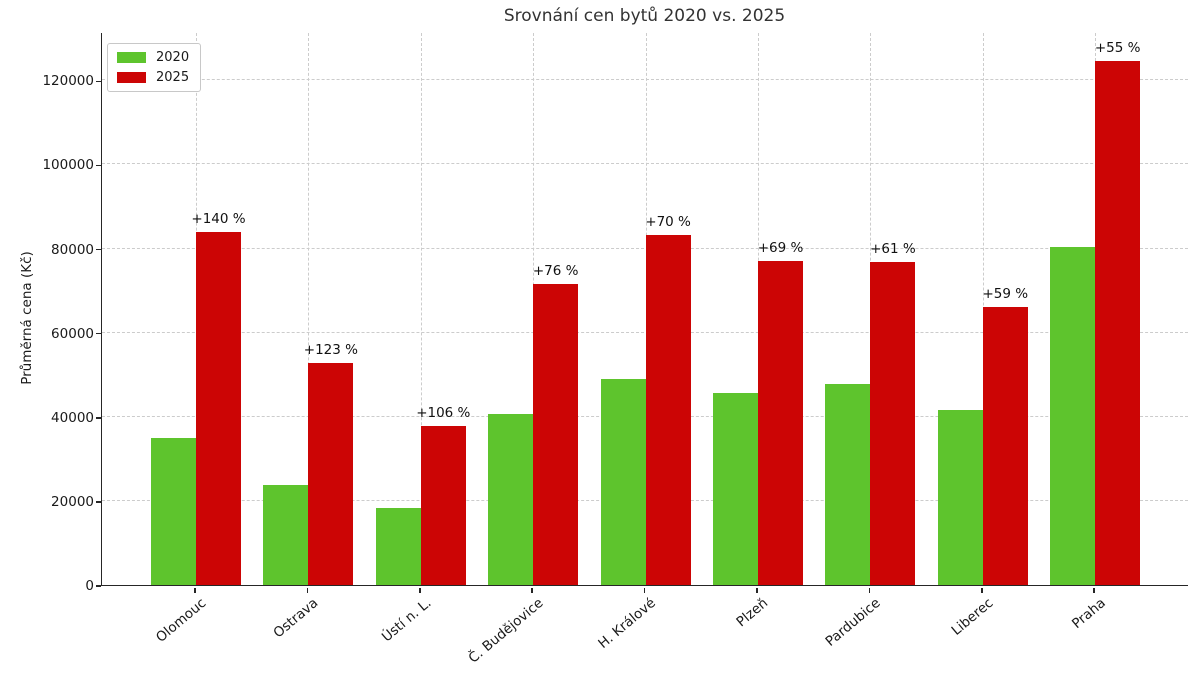 The image size is (1199, 695). What do you see at coordinates (296, 618) in the screenshot?
I see `x-tick-label-ostrava: Ostrava` at bounding box center [296, 618].